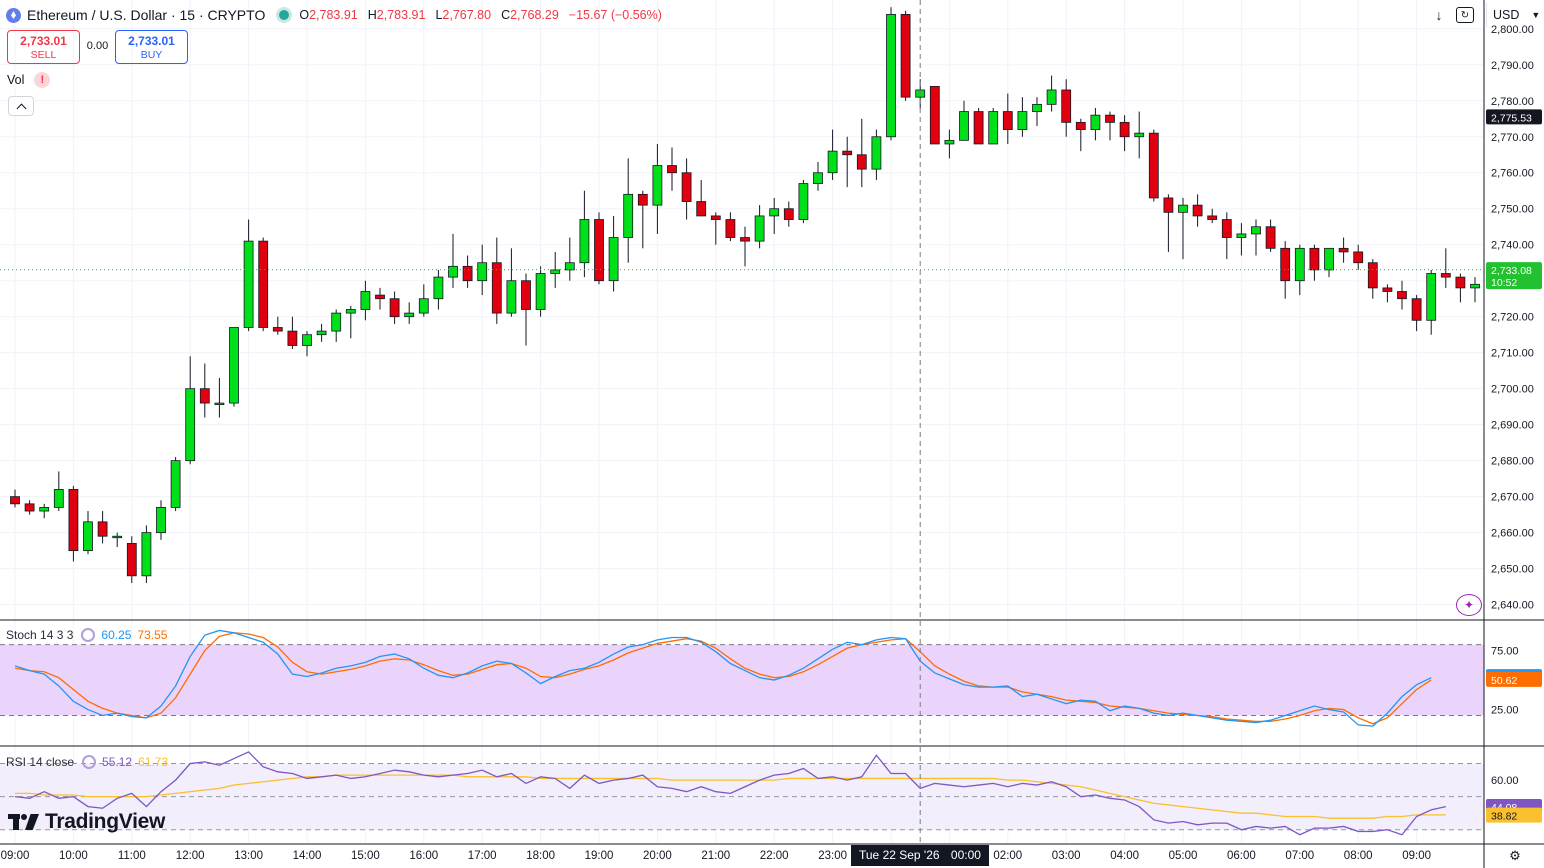  I want to click on time-tick-label: 13:00, so click(248, 856).